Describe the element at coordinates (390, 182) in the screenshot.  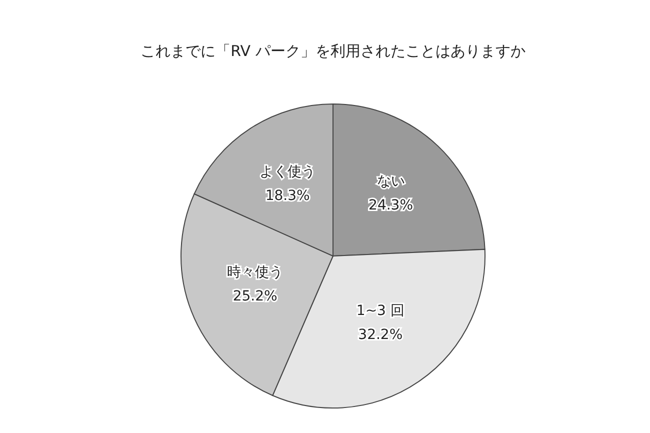
I see `slice-label: ない` at that location.